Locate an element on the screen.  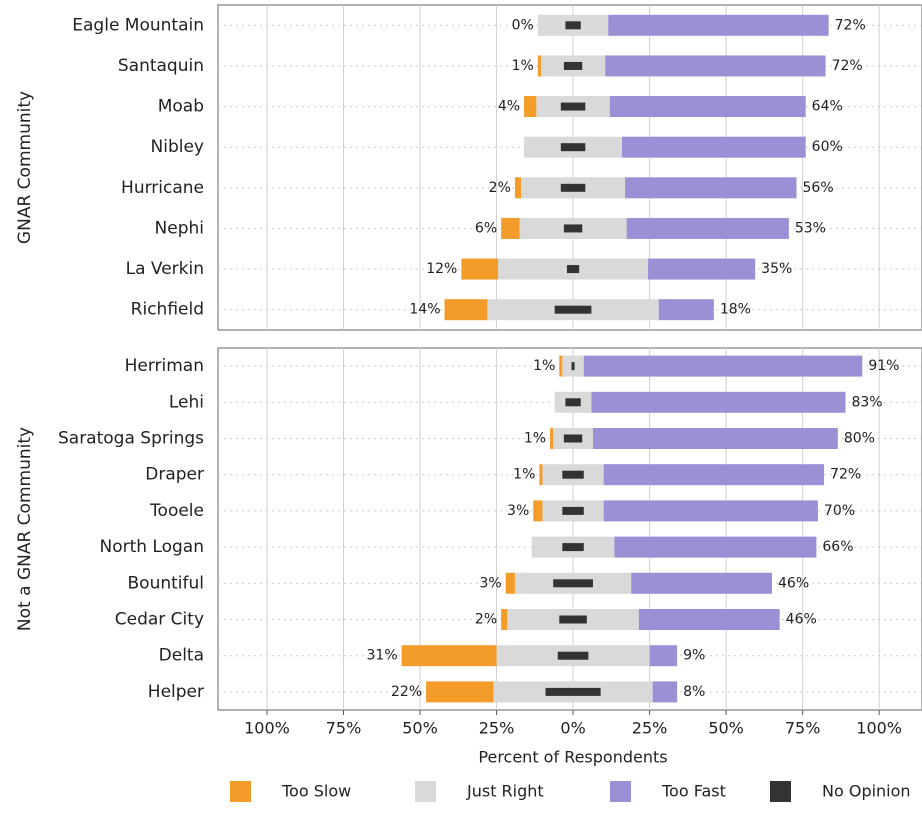
category-label: Helper is located at coordinates (176, 692).